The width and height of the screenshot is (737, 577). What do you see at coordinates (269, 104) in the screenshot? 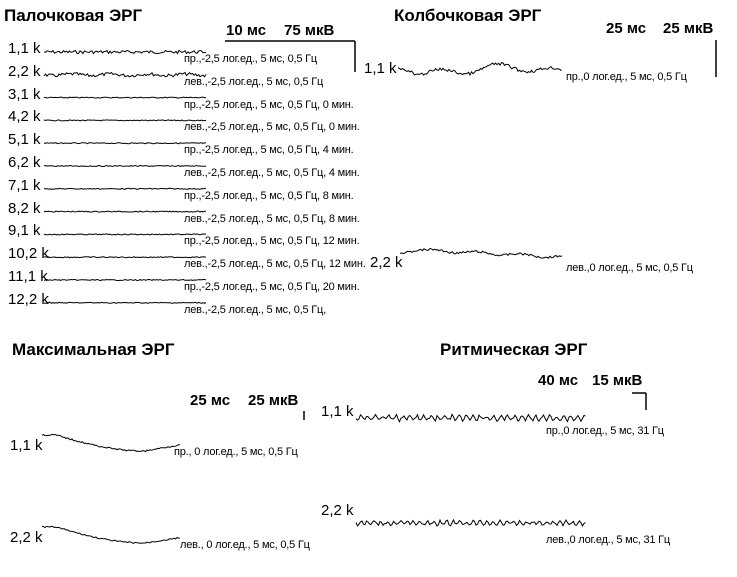
I see `rod-trace-desc-3: пр.,-2,5 лог.ед., 5 мс, 0,5 Гц, 0 мин.` at bounding box center [269, 104].